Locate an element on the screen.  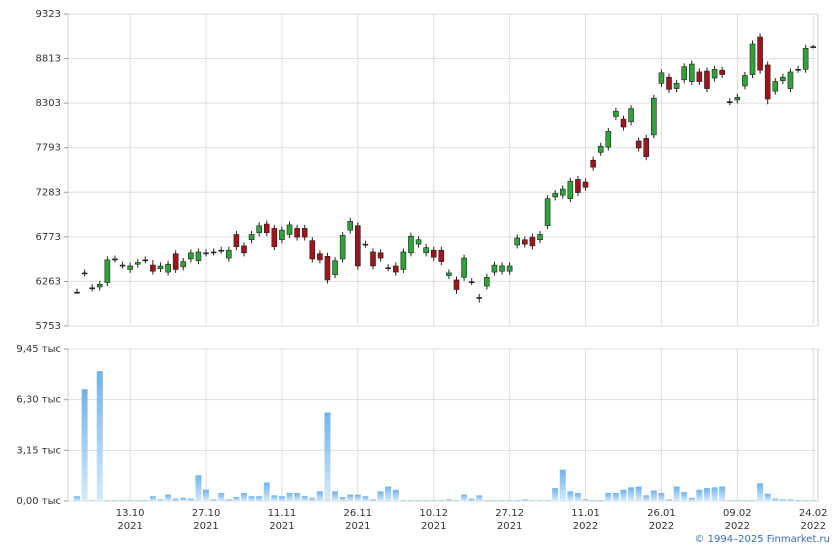
y-tick-label: 6263 is located at coordinates (48, 281).